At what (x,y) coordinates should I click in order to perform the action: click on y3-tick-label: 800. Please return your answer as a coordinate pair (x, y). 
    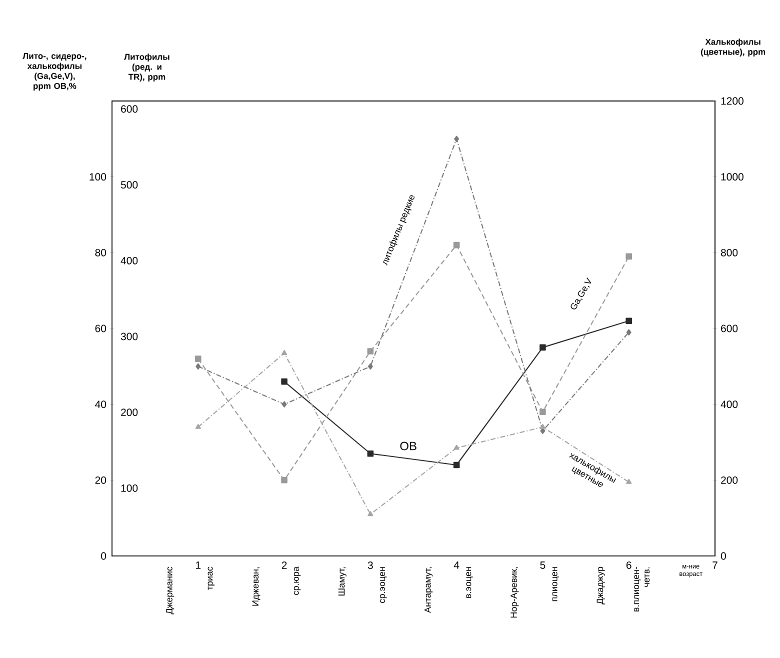
    Looking at the image, I should click on (729, 252).